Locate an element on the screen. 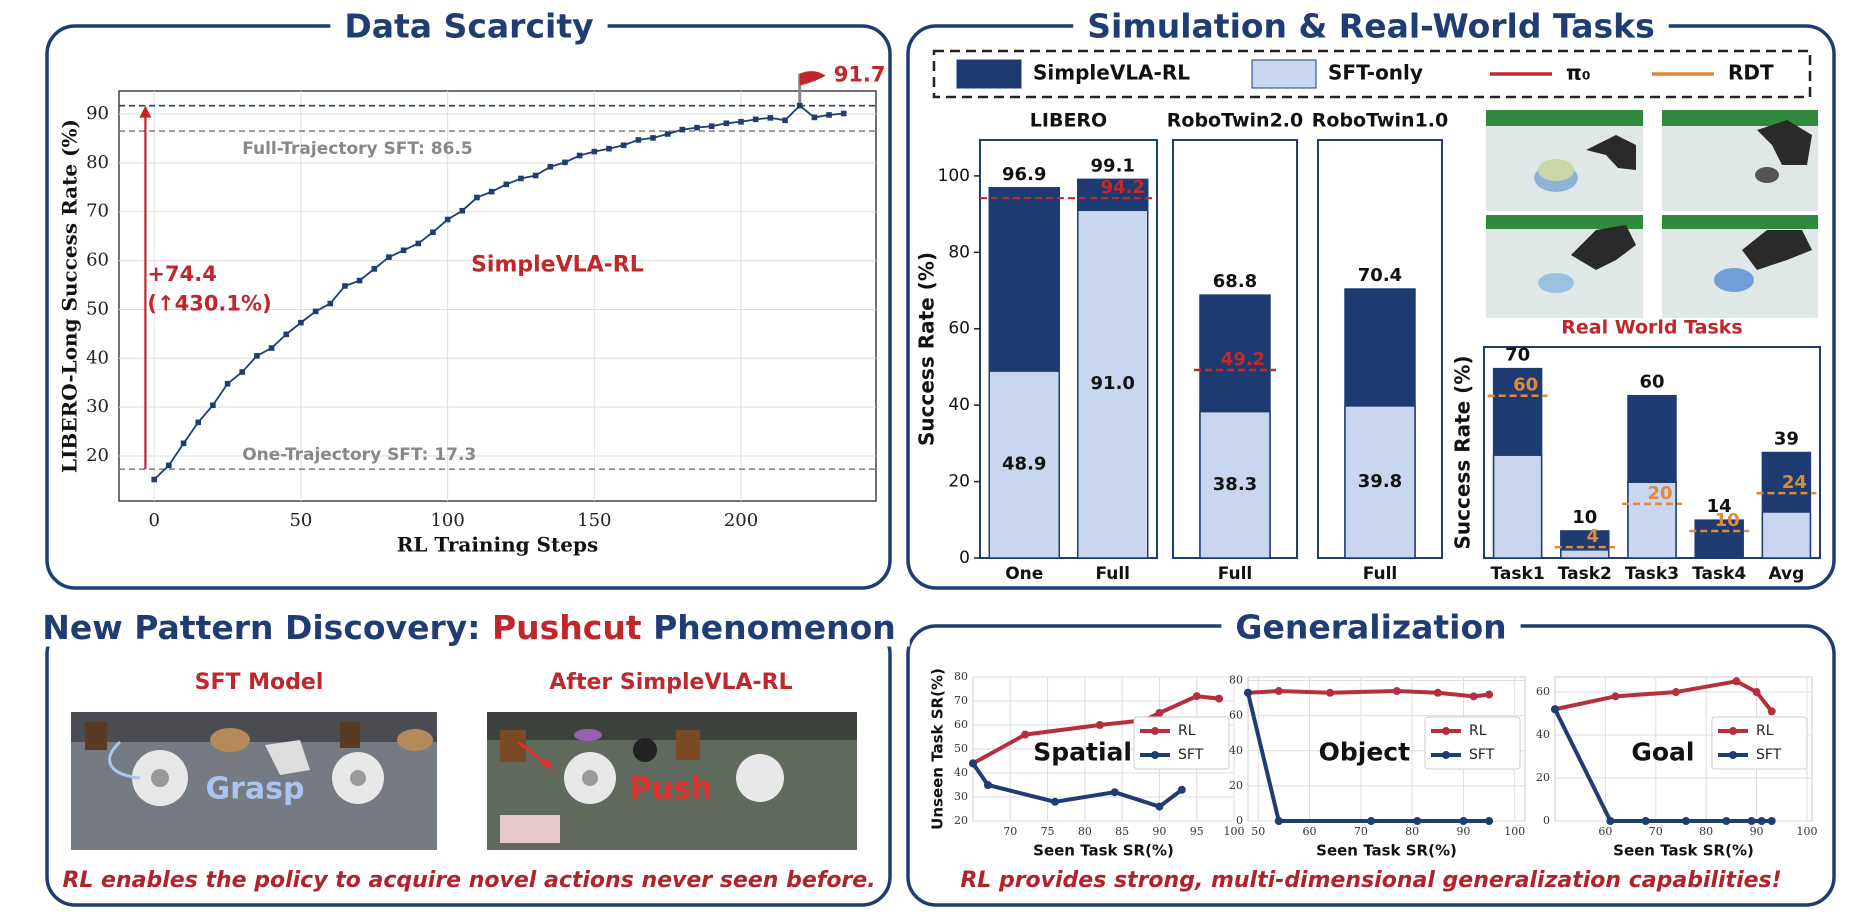  value-label: 38.3 is located at coordinates (1235, 484).